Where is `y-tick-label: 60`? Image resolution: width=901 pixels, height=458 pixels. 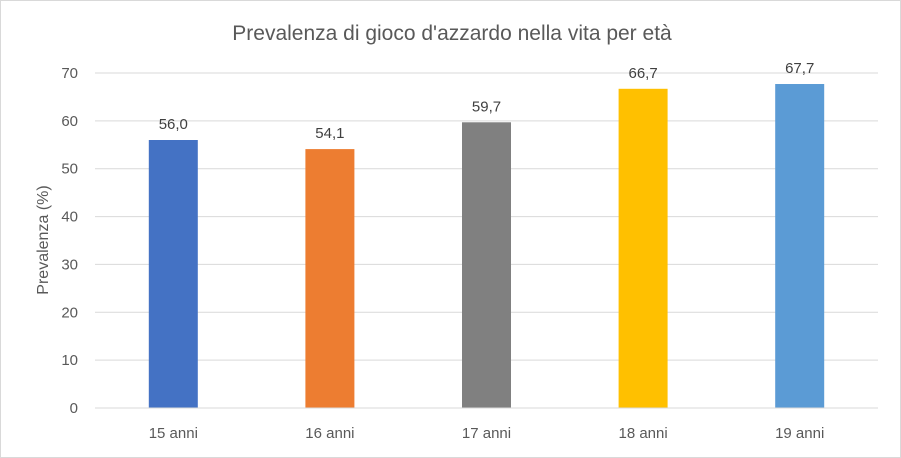
y-tick-label: 60 is located at coordinates (69, 121).